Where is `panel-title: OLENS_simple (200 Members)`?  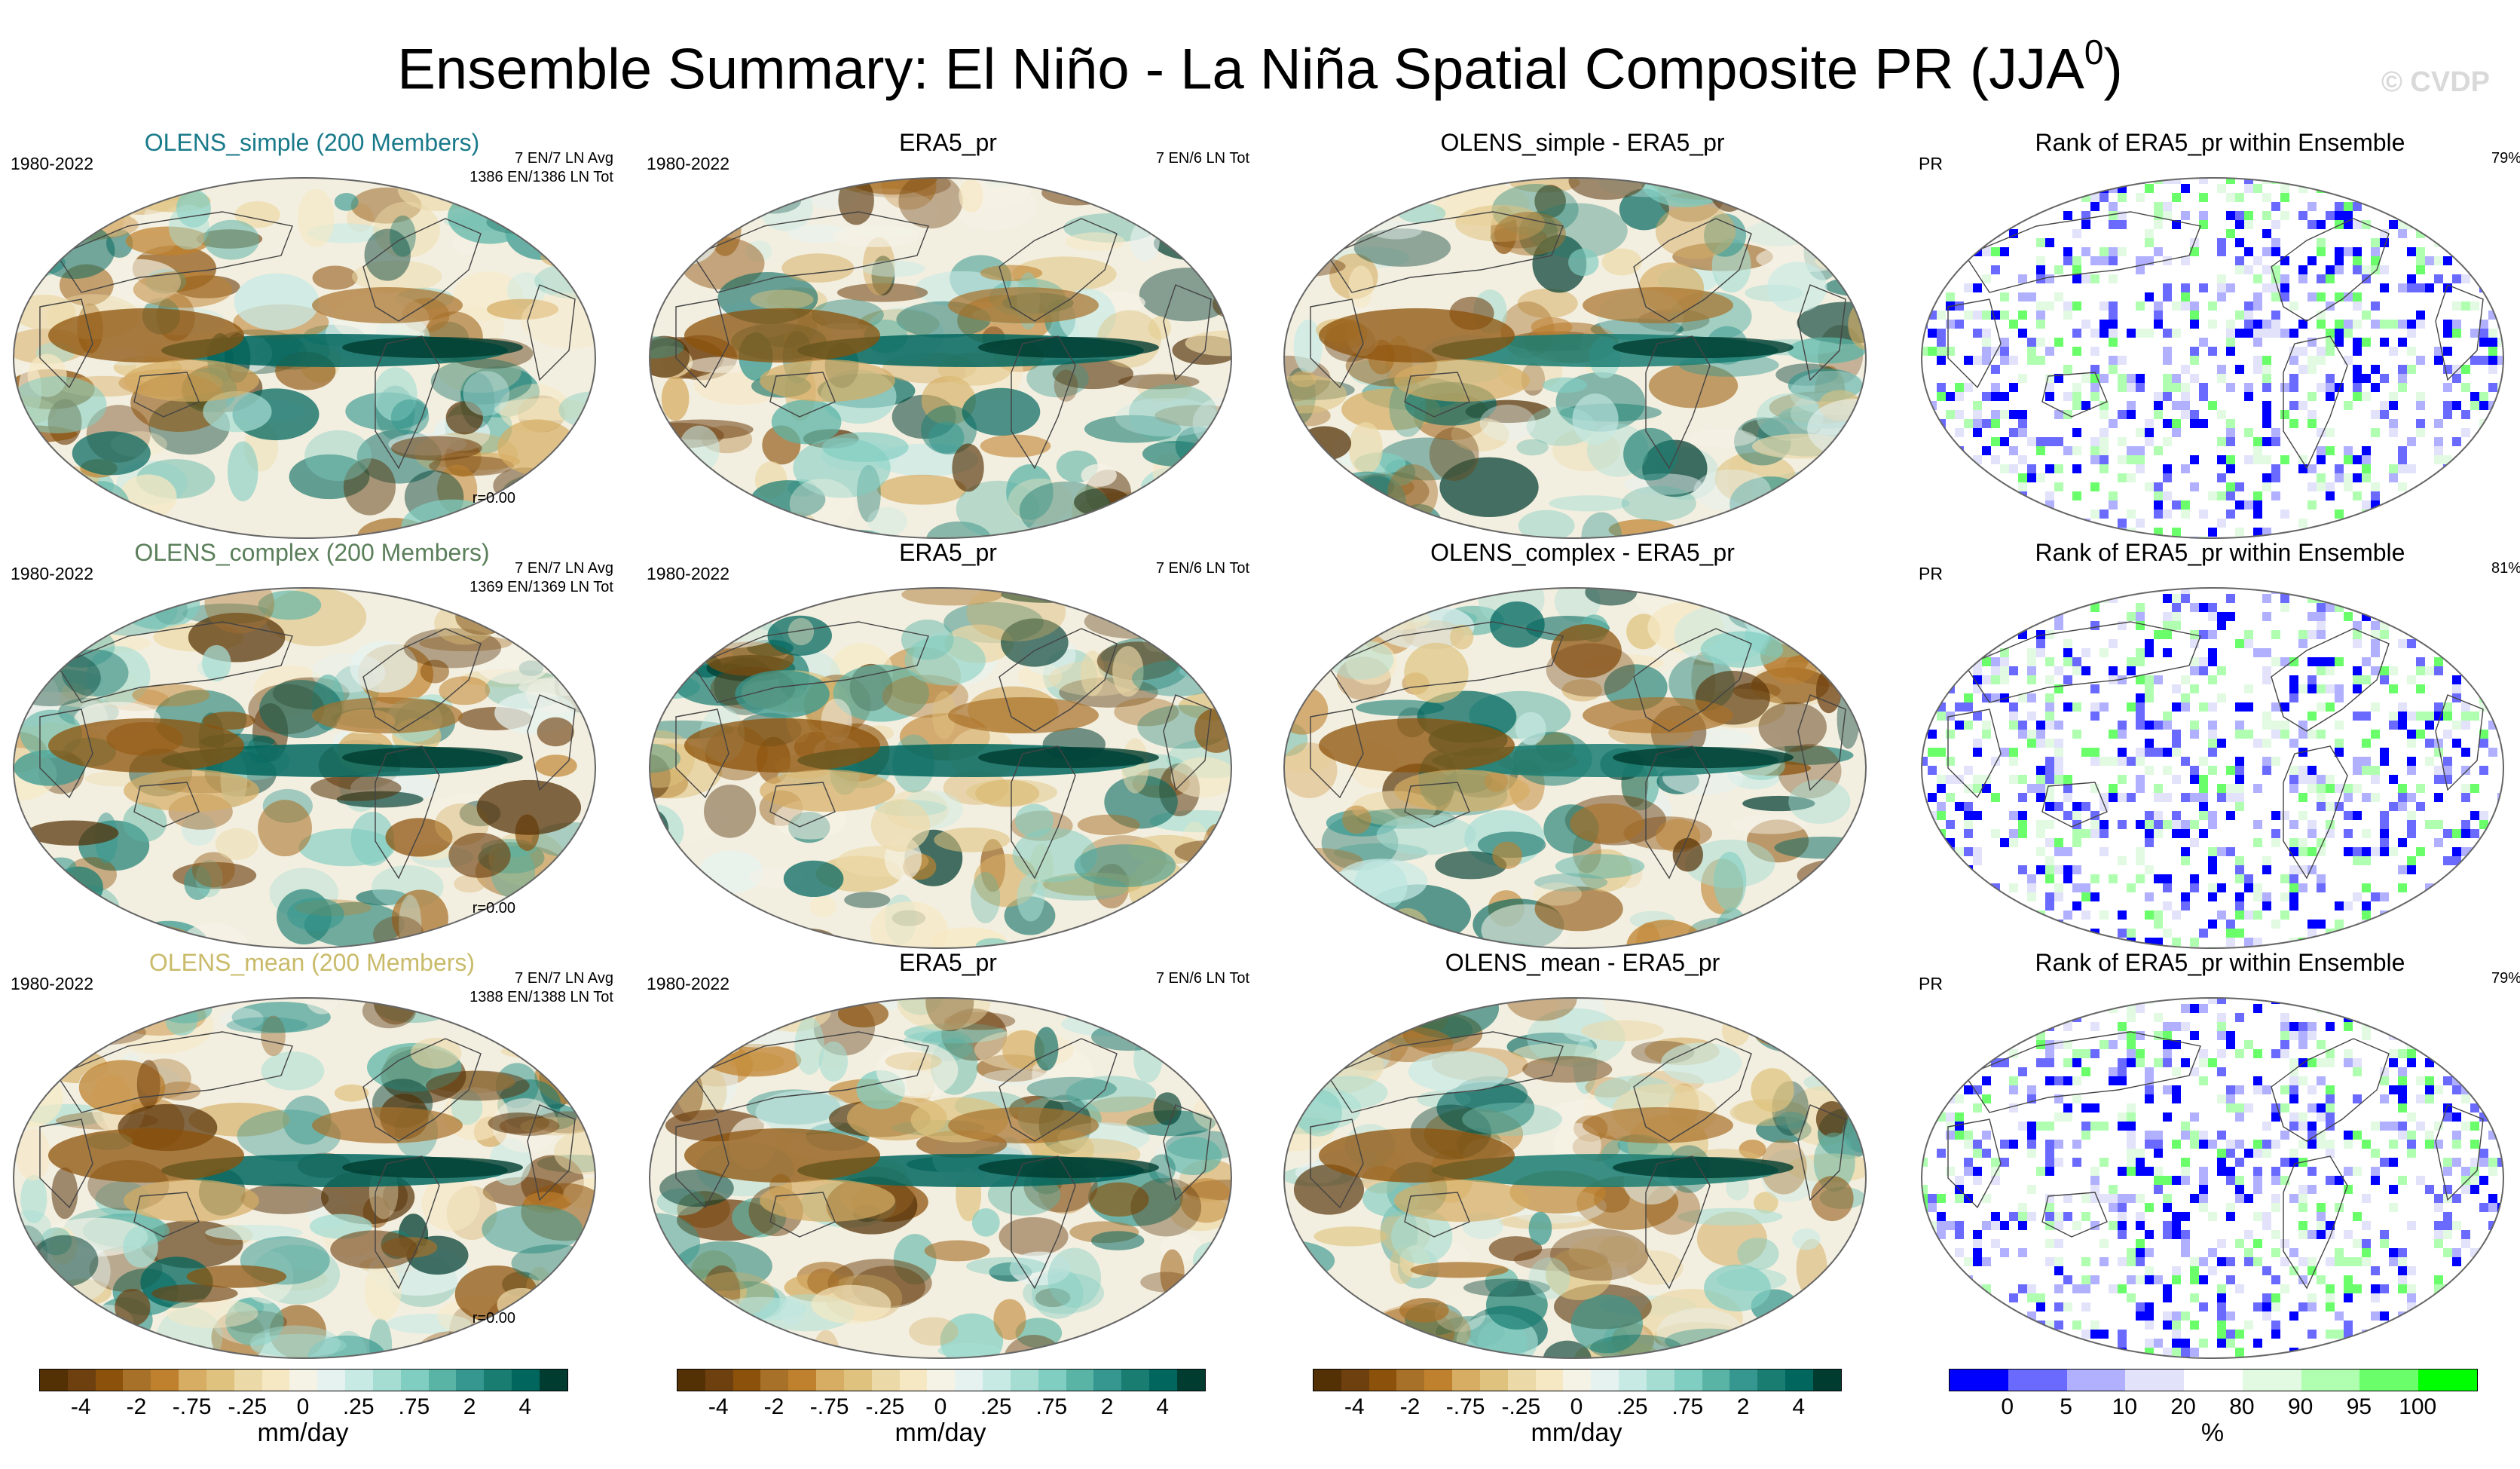 panel-title: OLENS_simple (200 Members) is located at coordinates (312, 142).